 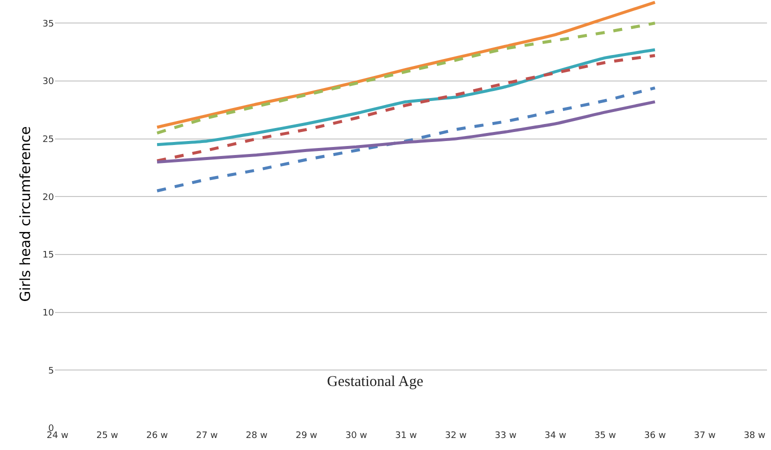 What do you see at coordinates (48, 255) in the screenshot?
I see `y-tick-label: 15` at bounding box center [48, 255].